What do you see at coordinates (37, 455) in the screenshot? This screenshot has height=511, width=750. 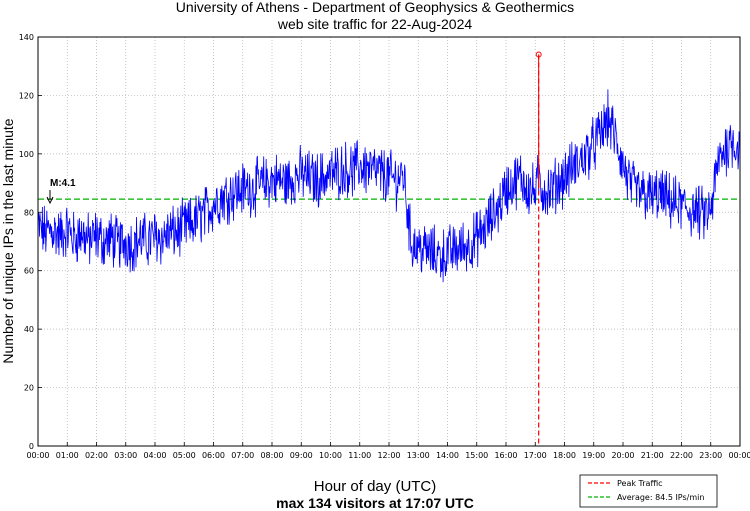 I see `x-tick-label-0: 00:00` at bounding box center [37, 455].